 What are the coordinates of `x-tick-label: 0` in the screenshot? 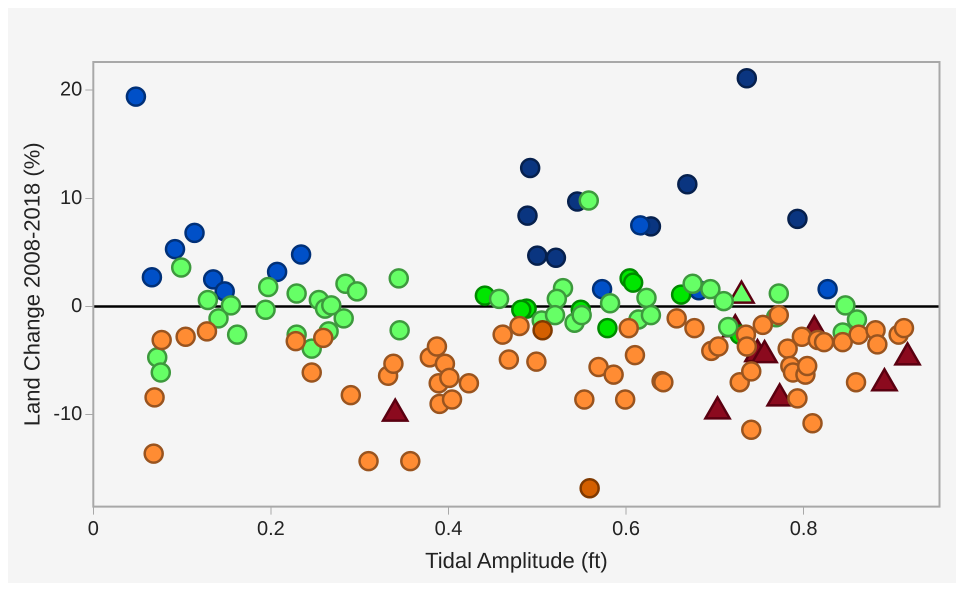 It's located at (93, 529).